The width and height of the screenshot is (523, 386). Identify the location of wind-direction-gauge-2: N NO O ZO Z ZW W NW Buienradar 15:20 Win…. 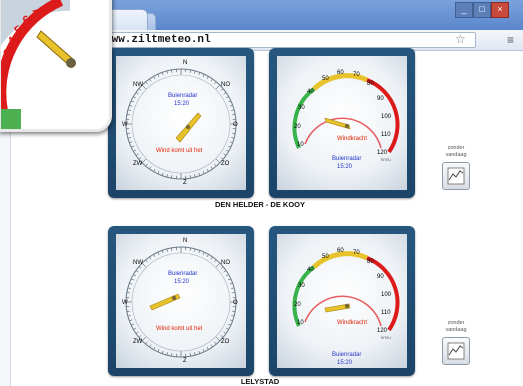
(181, 301).